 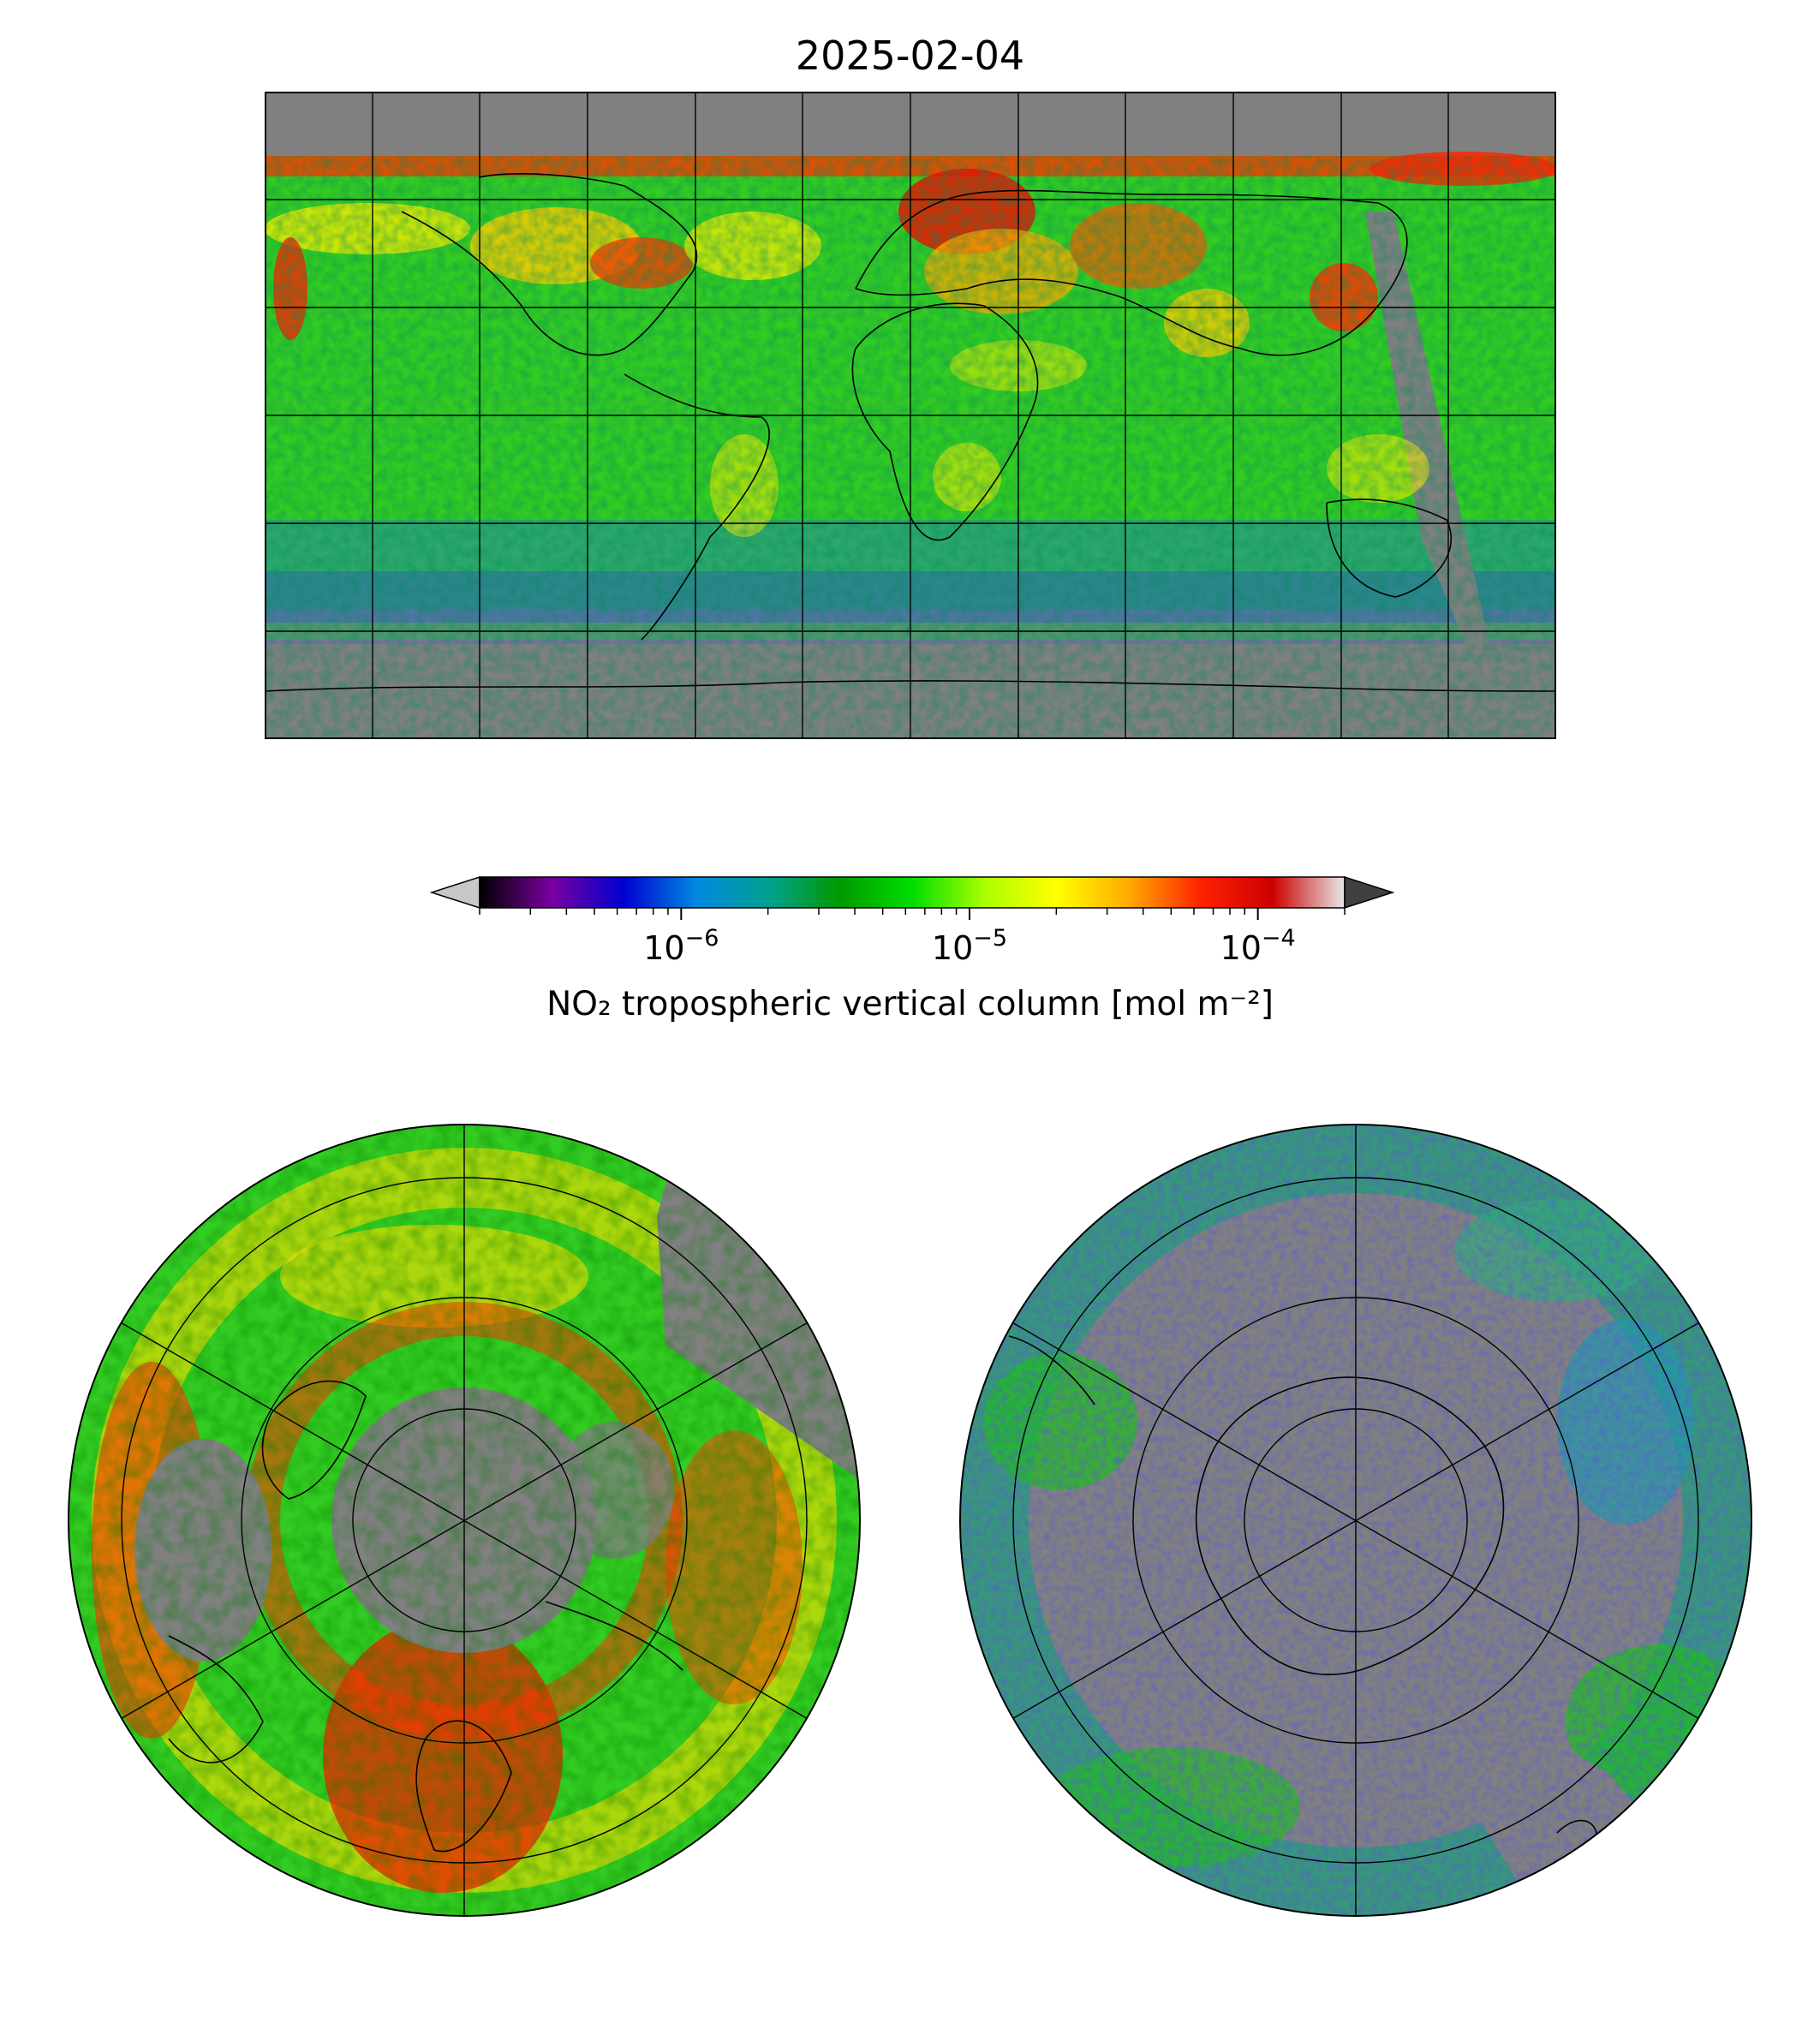 What do you see at coordinates (910, 56) in the screenshot?
I see `figure-title: 2025-02-04` at bounding box center [910, 56].